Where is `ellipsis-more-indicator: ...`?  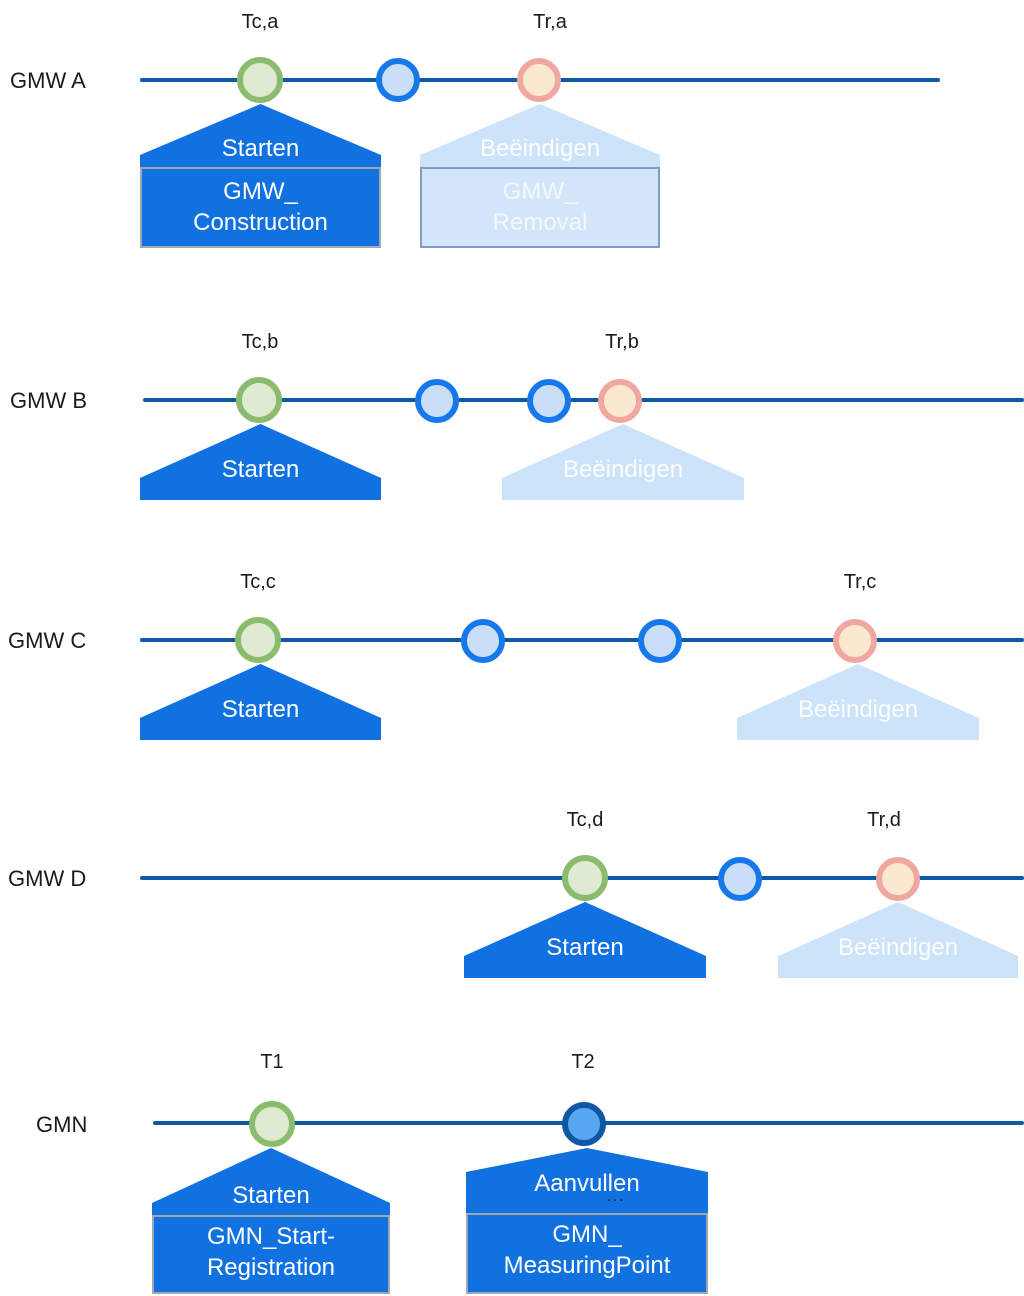
ellipsis-more-indicator: ... is located at coordinates (616, 1196).